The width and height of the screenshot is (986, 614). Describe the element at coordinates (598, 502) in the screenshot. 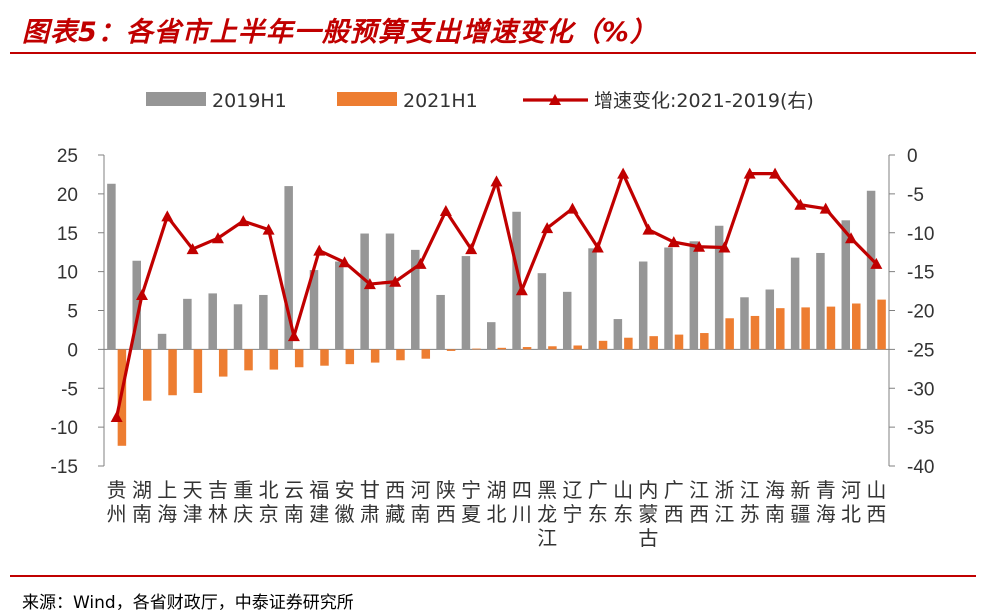

I see `category-label: 广东` at that location.